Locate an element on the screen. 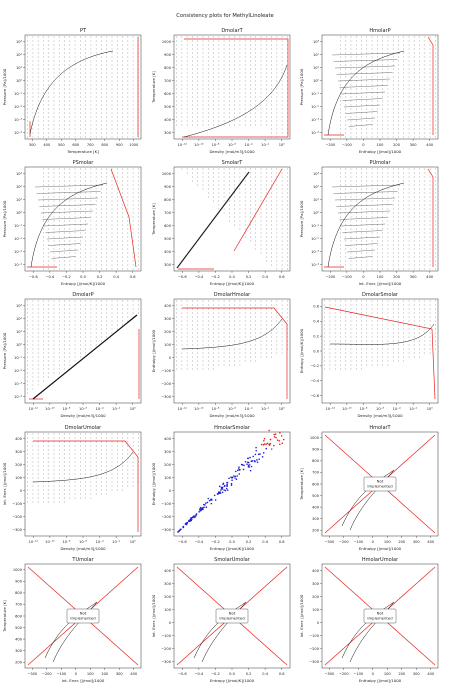 The width and height of the screenshot is (450, 690). y-tick-label: 0.4 is located at coordinates (316, 322).